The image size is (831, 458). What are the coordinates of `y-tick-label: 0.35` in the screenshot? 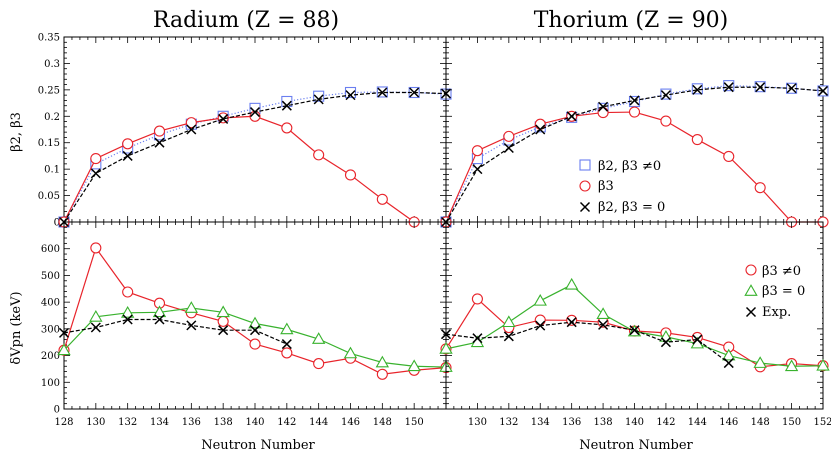 It's located at (49, 38).